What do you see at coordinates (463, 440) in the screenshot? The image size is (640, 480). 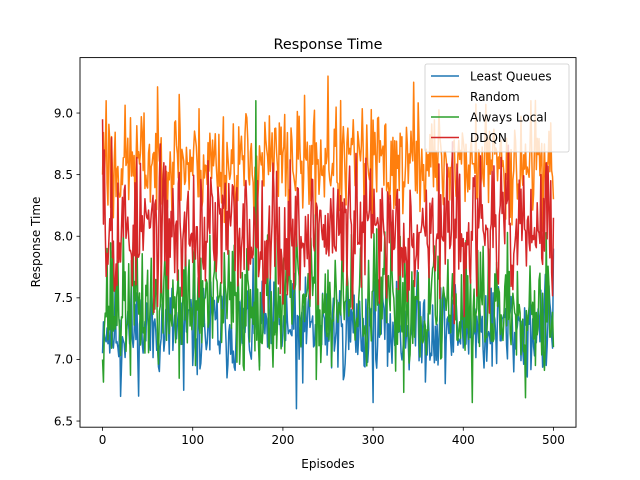 I see `x-tick-label: 400` at bounding box center [463, 440].